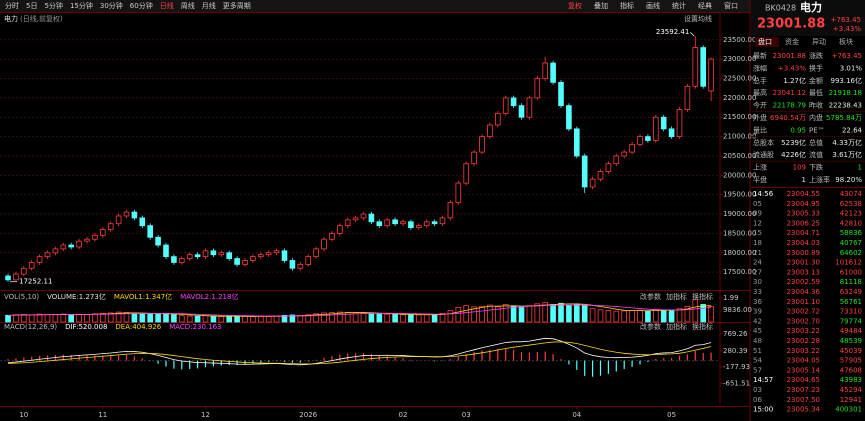 The height and width of the screenshot is (421, 865). What do you see at coordinates (819, 41) in the screenshot?
I see `quote-tab: 异动` at bounding box center [819, 41].